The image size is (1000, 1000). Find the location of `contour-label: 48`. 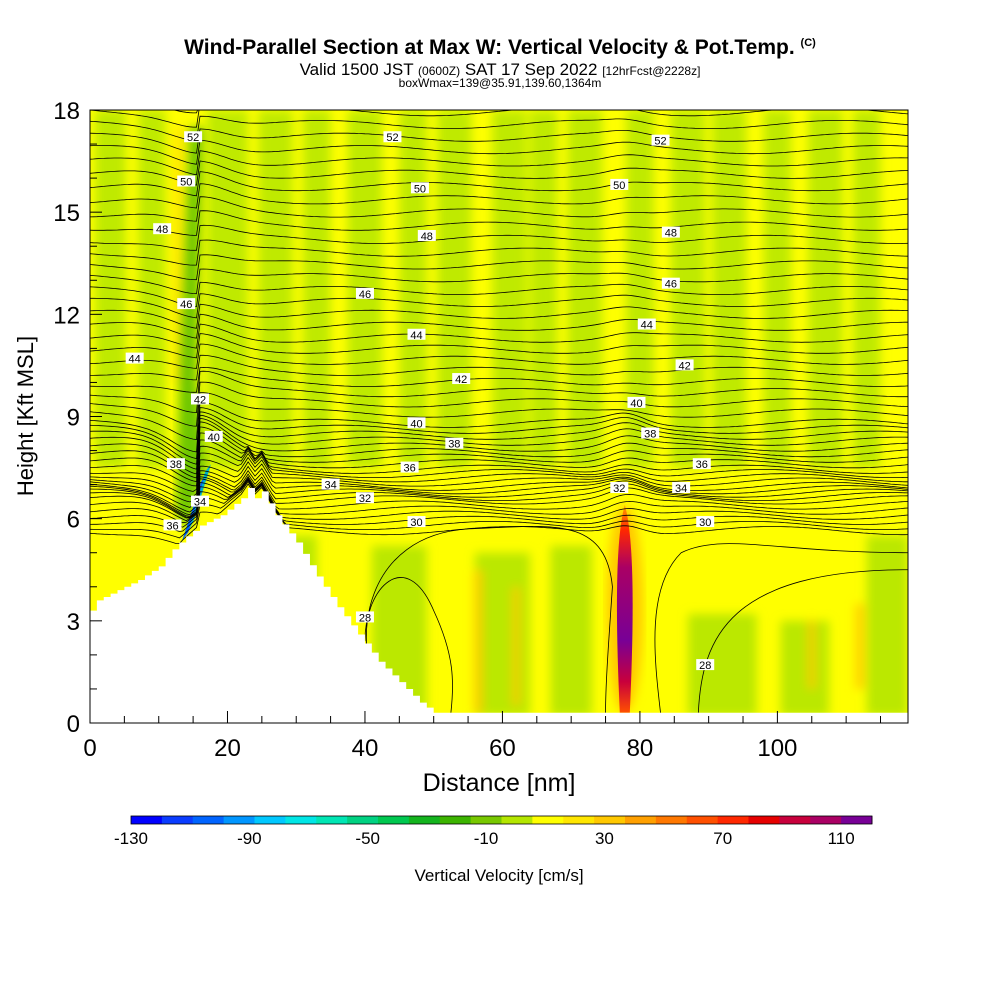

contour-label: 48 is located at coordinates (162, 229).